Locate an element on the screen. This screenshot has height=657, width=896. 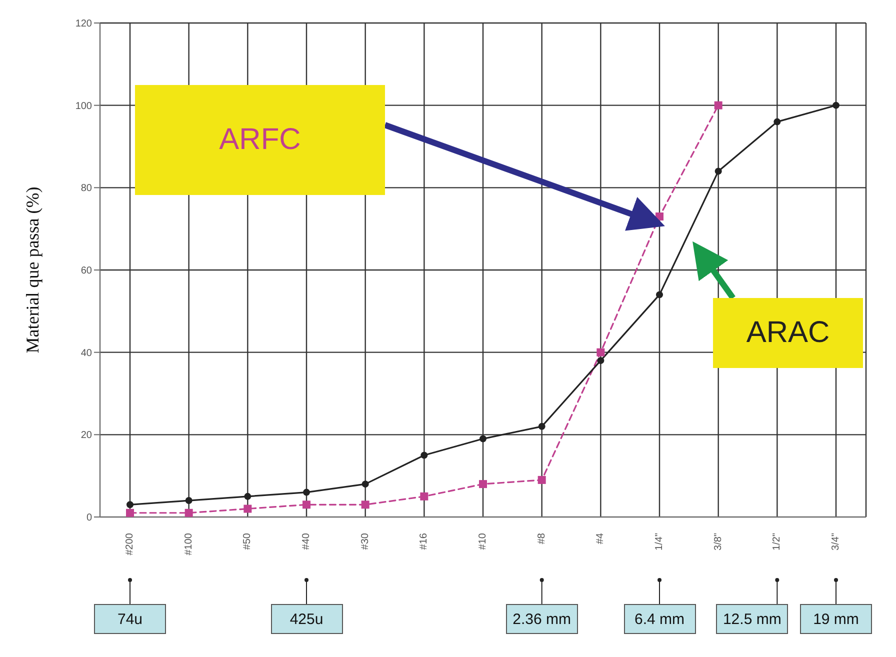
y-tick-label: 20 is located at coordinates (86, 436).